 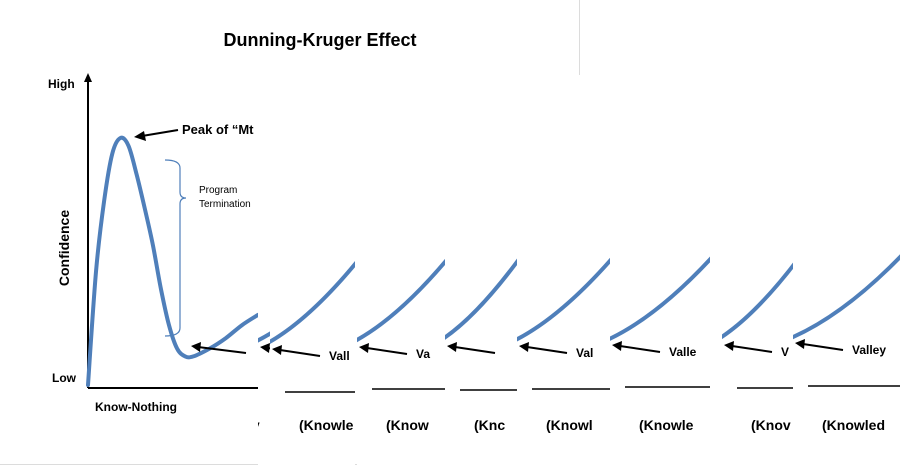 What do you see at coordinates (423, 354) in the screenshot?
I see `panel-valley-label: Va` at bounding box center [423, 354].